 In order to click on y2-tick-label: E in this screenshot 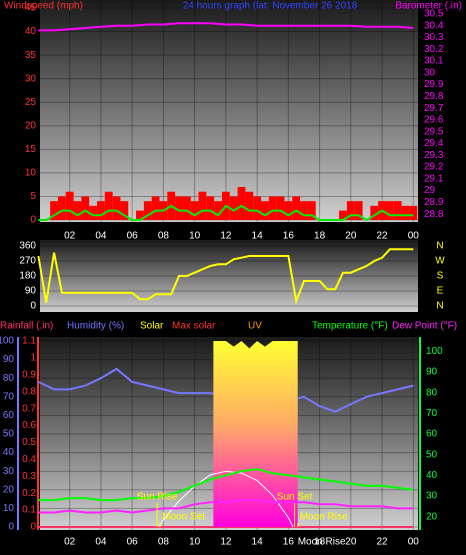, I will do `click(440, 291)`.